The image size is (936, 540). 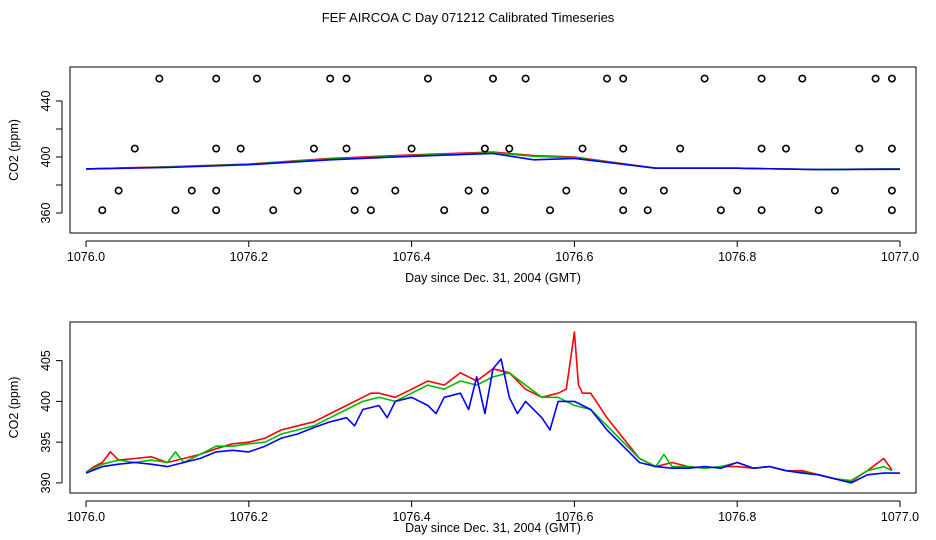 I want to click on top-x-tick-label-1077: 1077.0, so click(x=900, y=257).